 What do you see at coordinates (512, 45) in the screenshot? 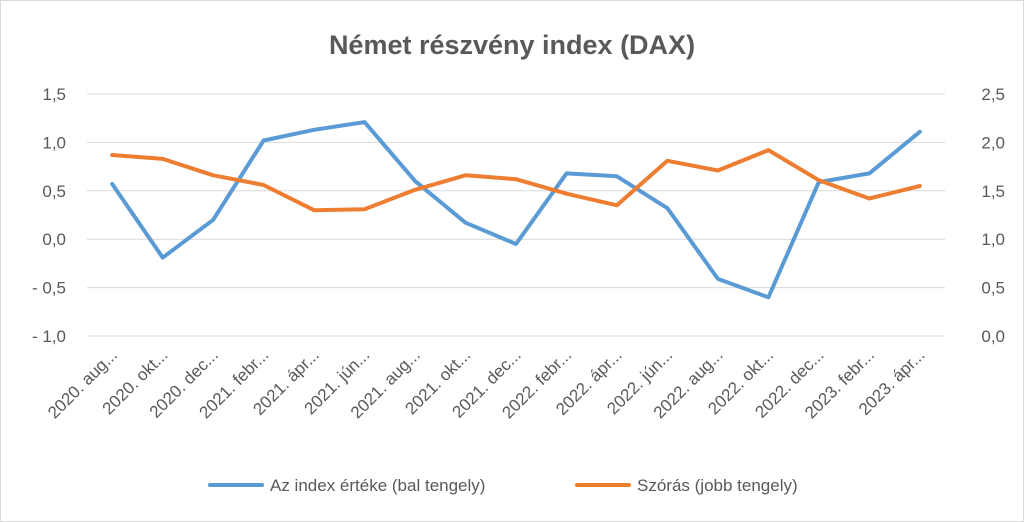
I see `chart-title: Német részvény index (DAX)` at bounding box center [512, 45].